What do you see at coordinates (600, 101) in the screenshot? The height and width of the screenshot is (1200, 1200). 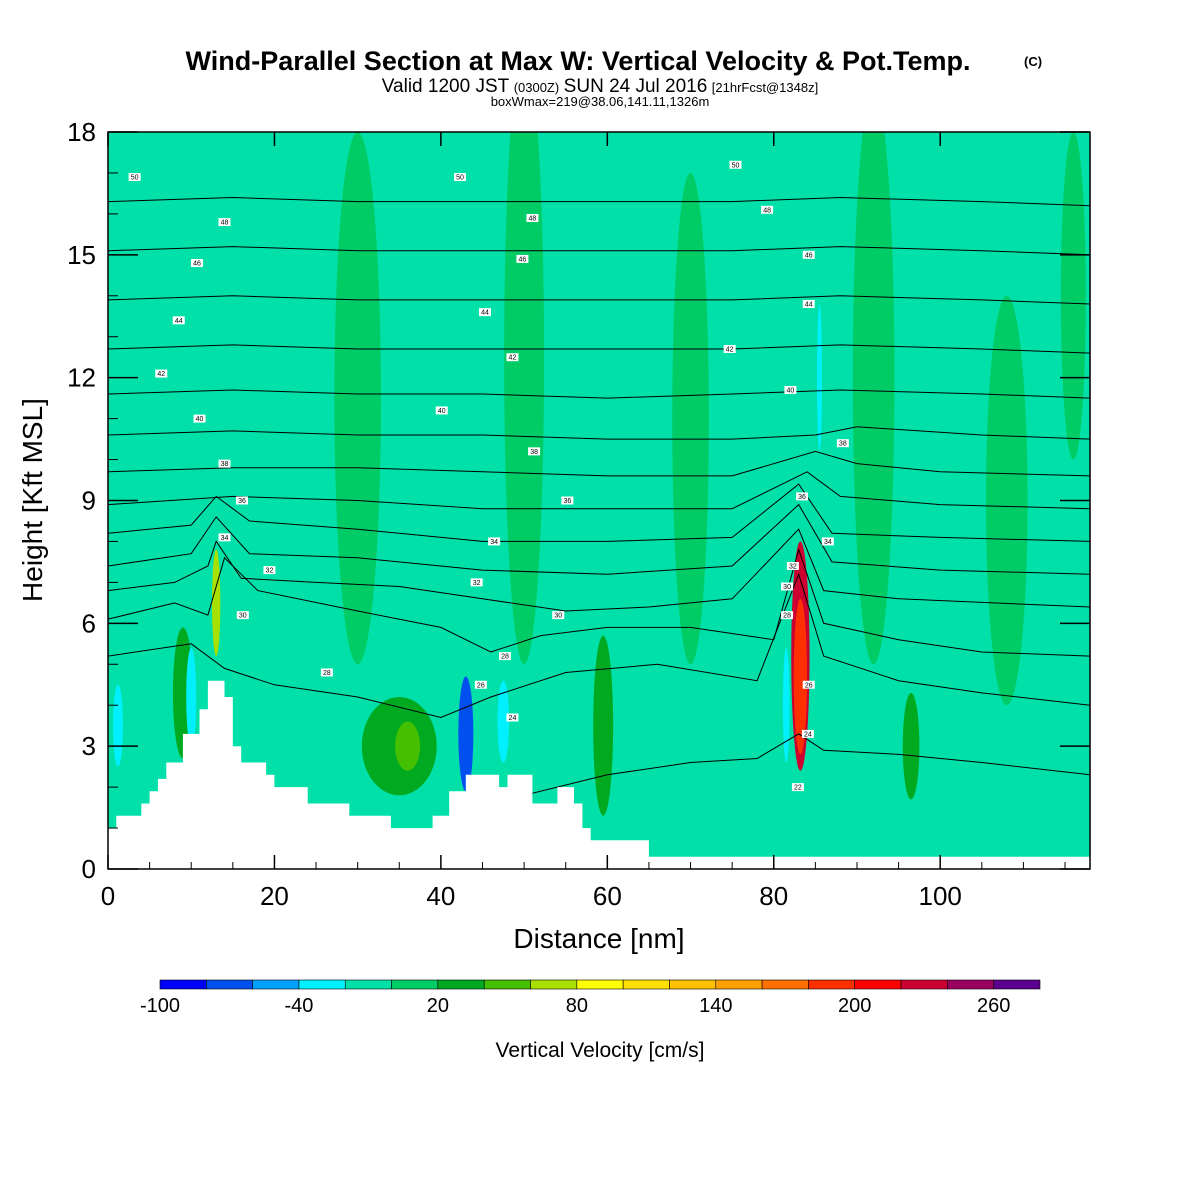 I see `box-wmax-info: boxWmax=219@38.06,141.11,1326m` at bounding box center [600, 101].